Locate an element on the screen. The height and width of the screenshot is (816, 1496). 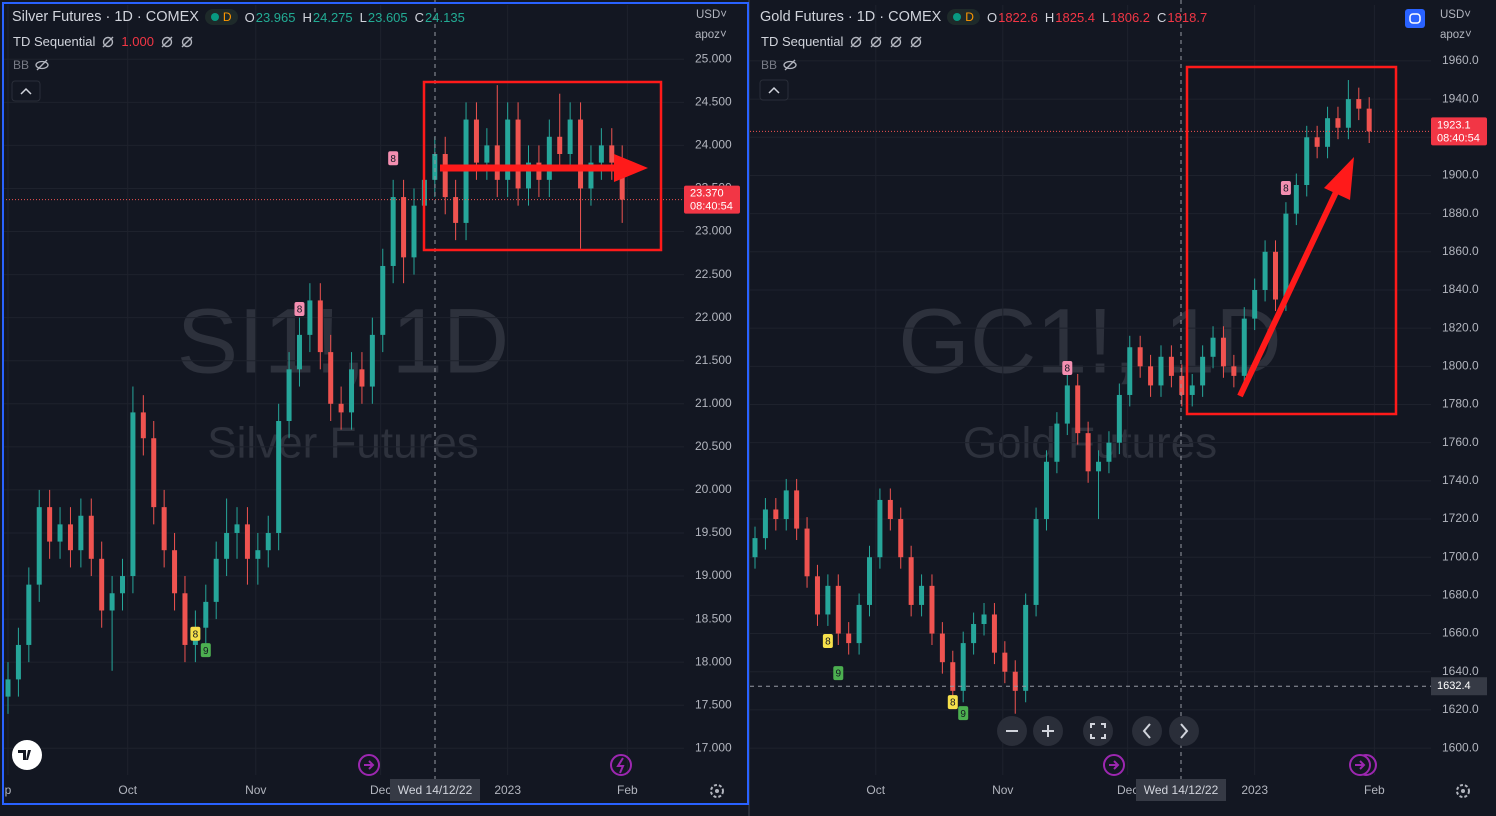
watermark-subtitle: Silver Futures is located at coordinates (342, 443).